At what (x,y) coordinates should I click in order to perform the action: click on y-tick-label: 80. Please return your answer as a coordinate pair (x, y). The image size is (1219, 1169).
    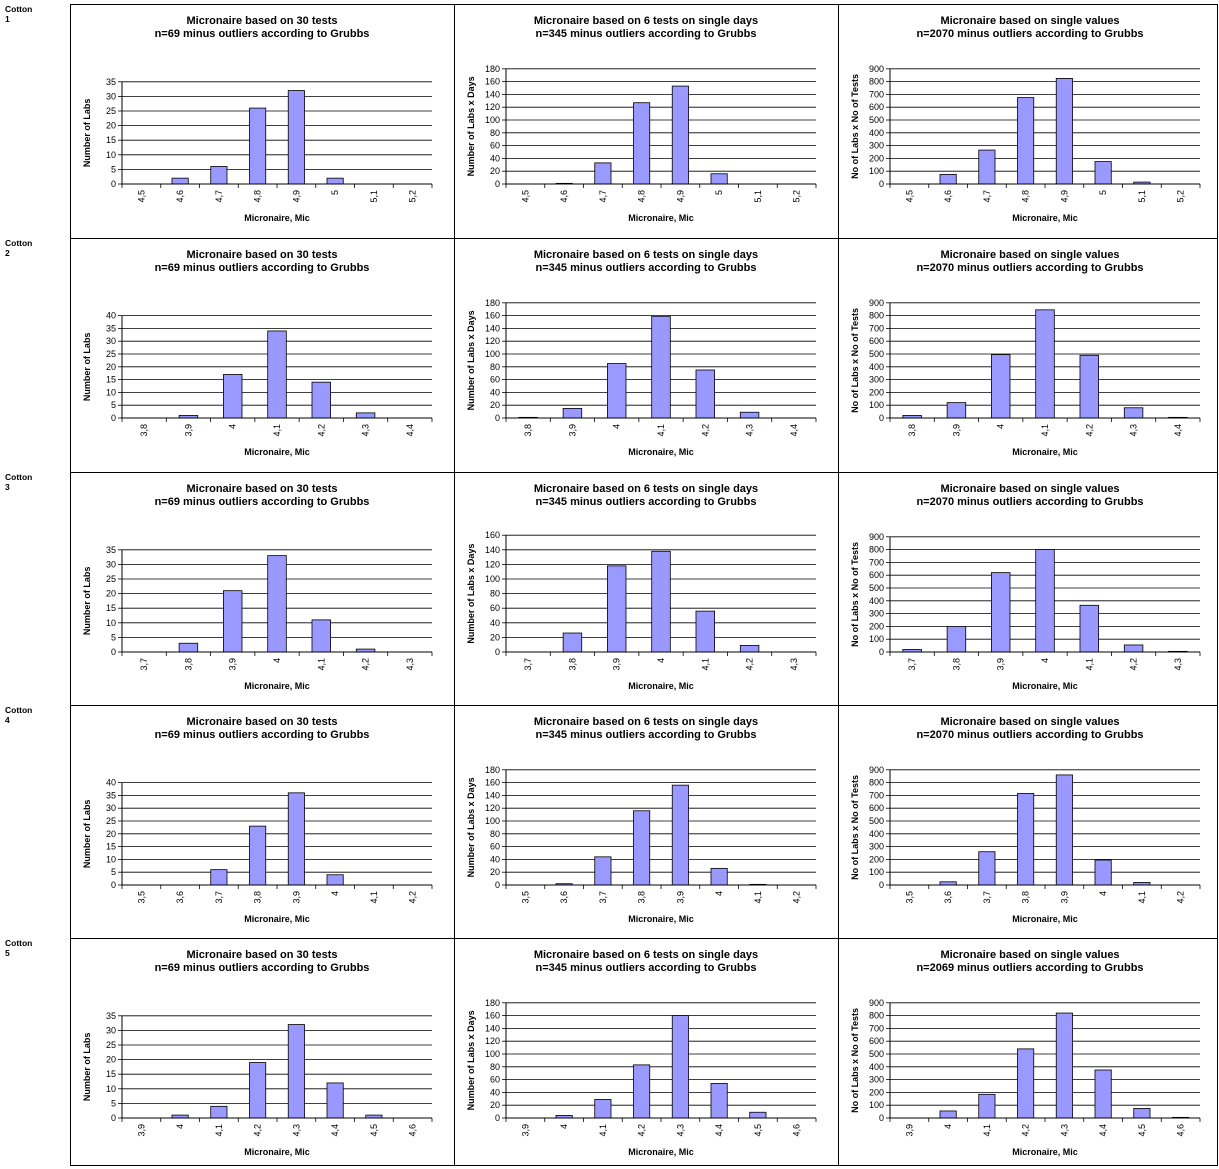
    Looking at the image, I should click on (495, 834).